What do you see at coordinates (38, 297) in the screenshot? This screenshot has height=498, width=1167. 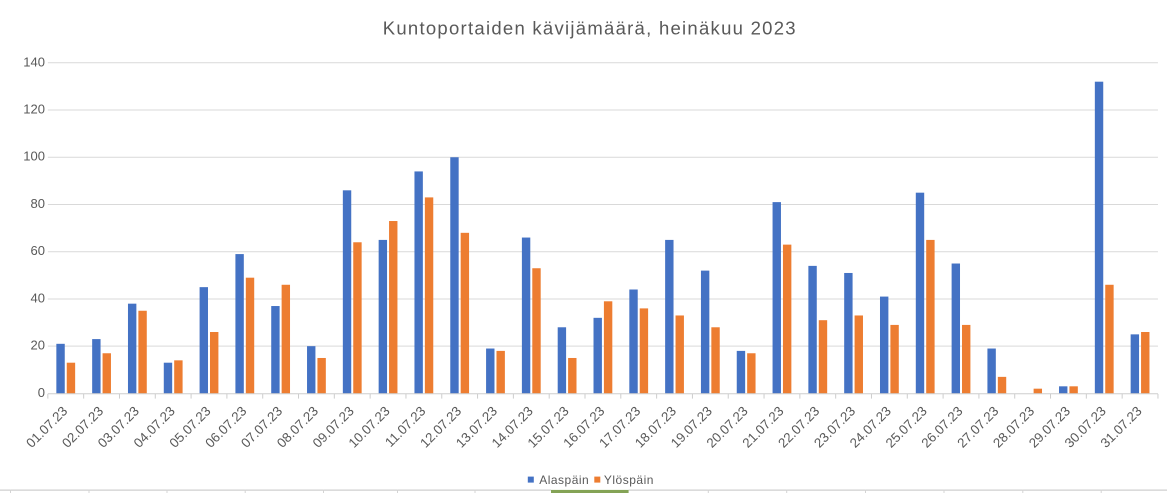 I see `svg-text: 40` at bounding box center [38, 297].